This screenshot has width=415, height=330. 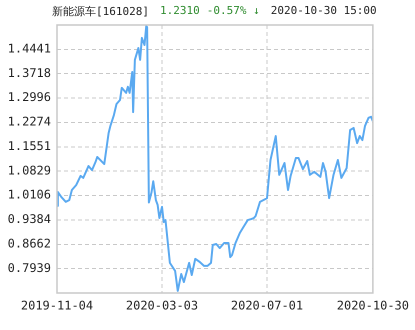 I want to click on text: 2020-10-30 15:00, so click(x=323, y=11).